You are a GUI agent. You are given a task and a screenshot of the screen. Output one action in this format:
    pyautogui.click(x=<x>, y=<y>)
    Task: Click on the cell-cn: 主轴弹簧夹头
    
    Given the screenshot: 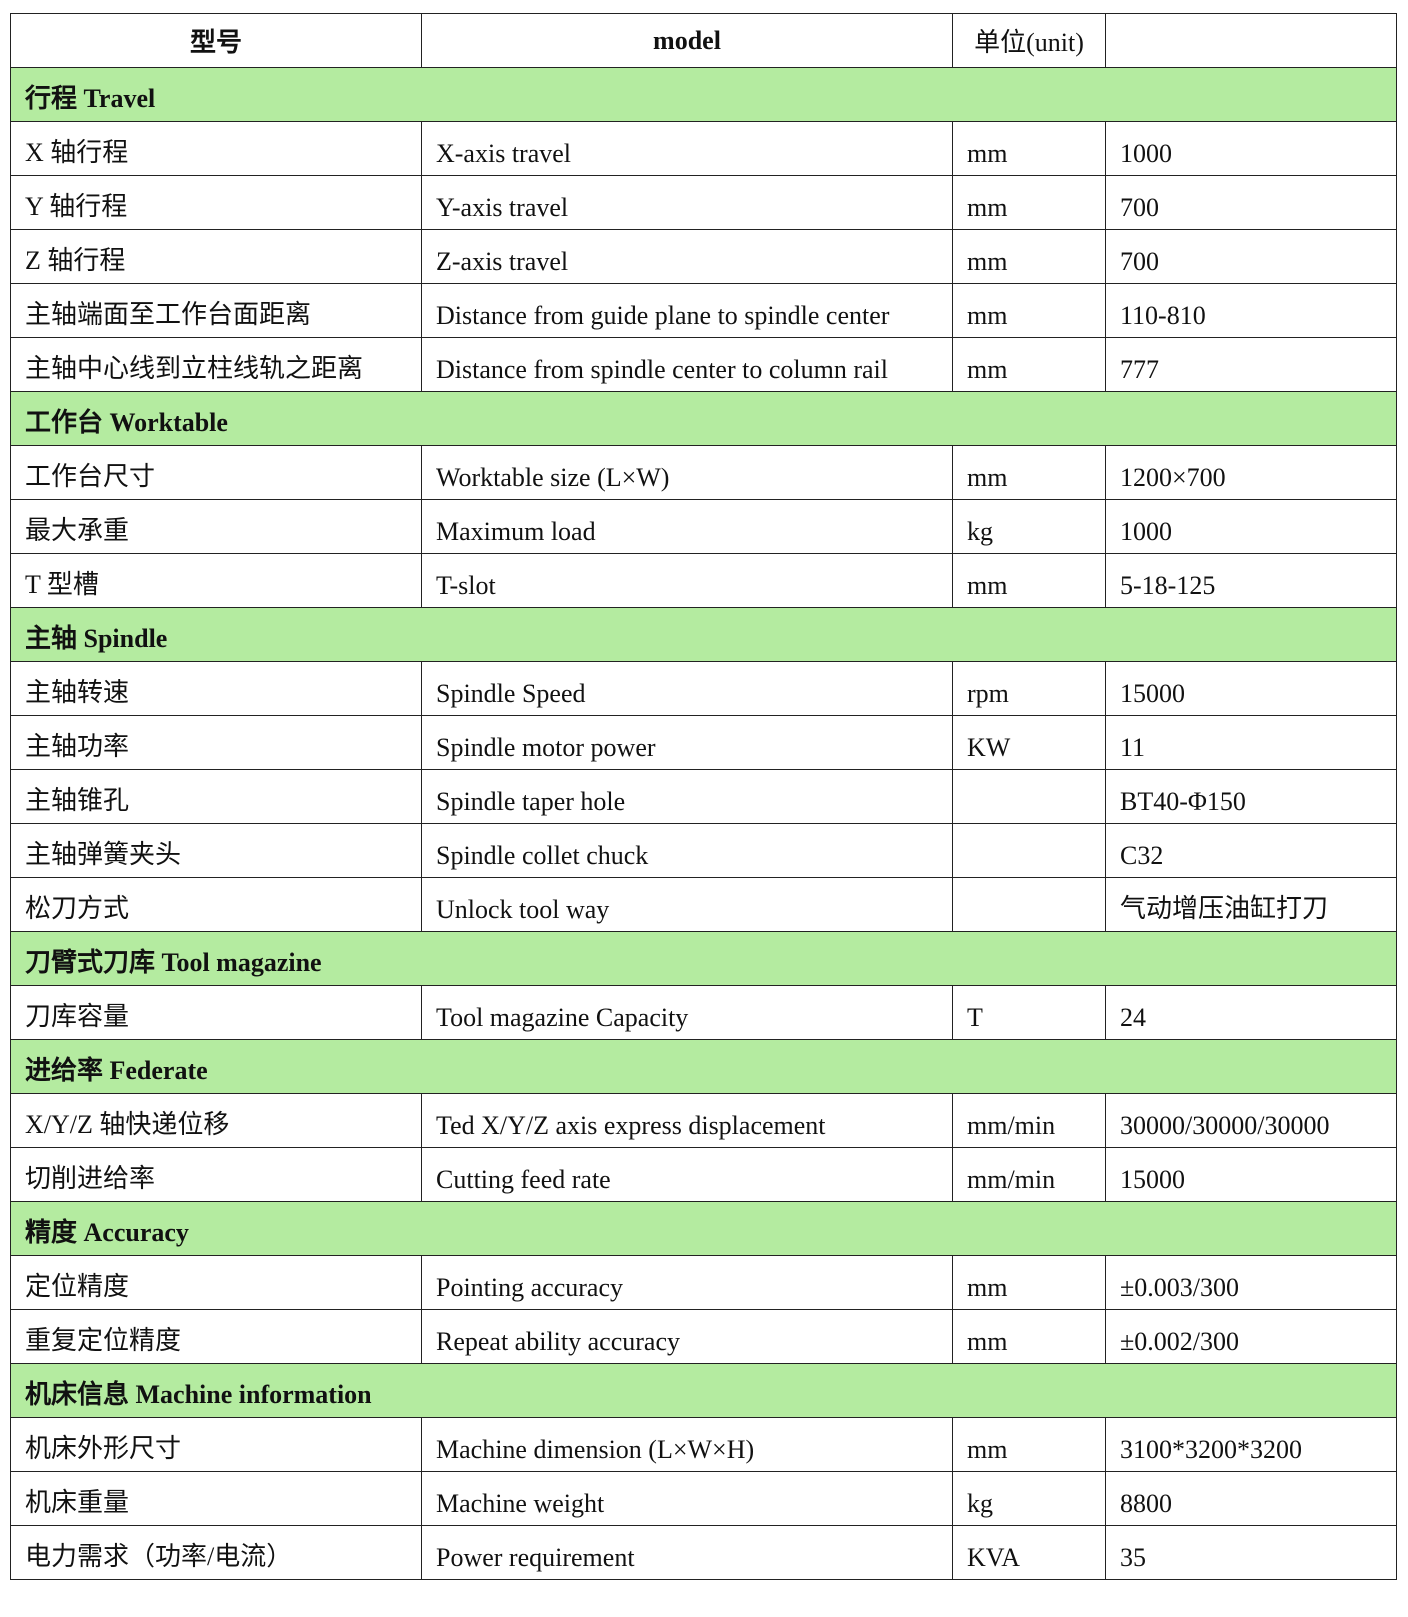 What is the action you would take?
    pyautogui.click(x=216, y=850)
    